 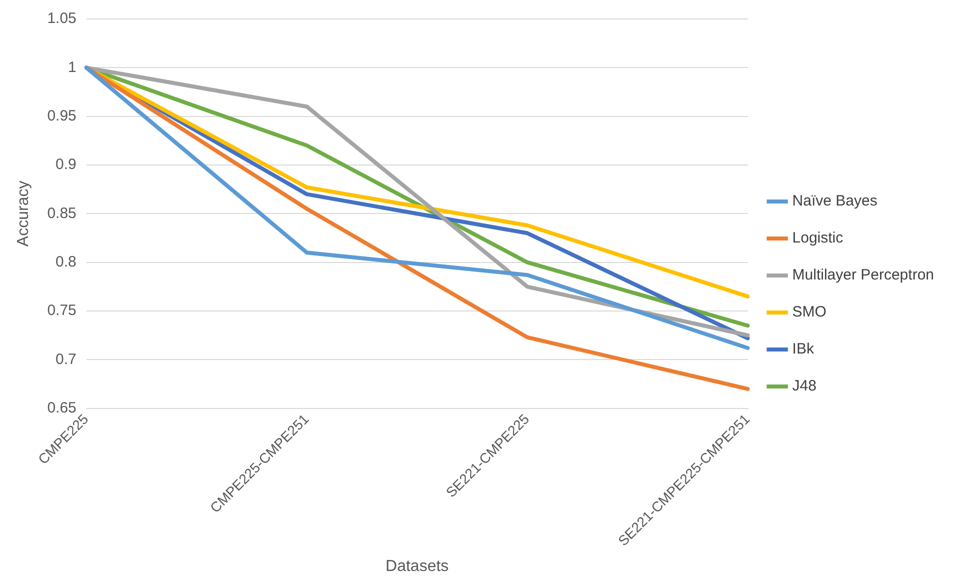 I want to click on legend-label: SMO, so click(x=809, y=312).